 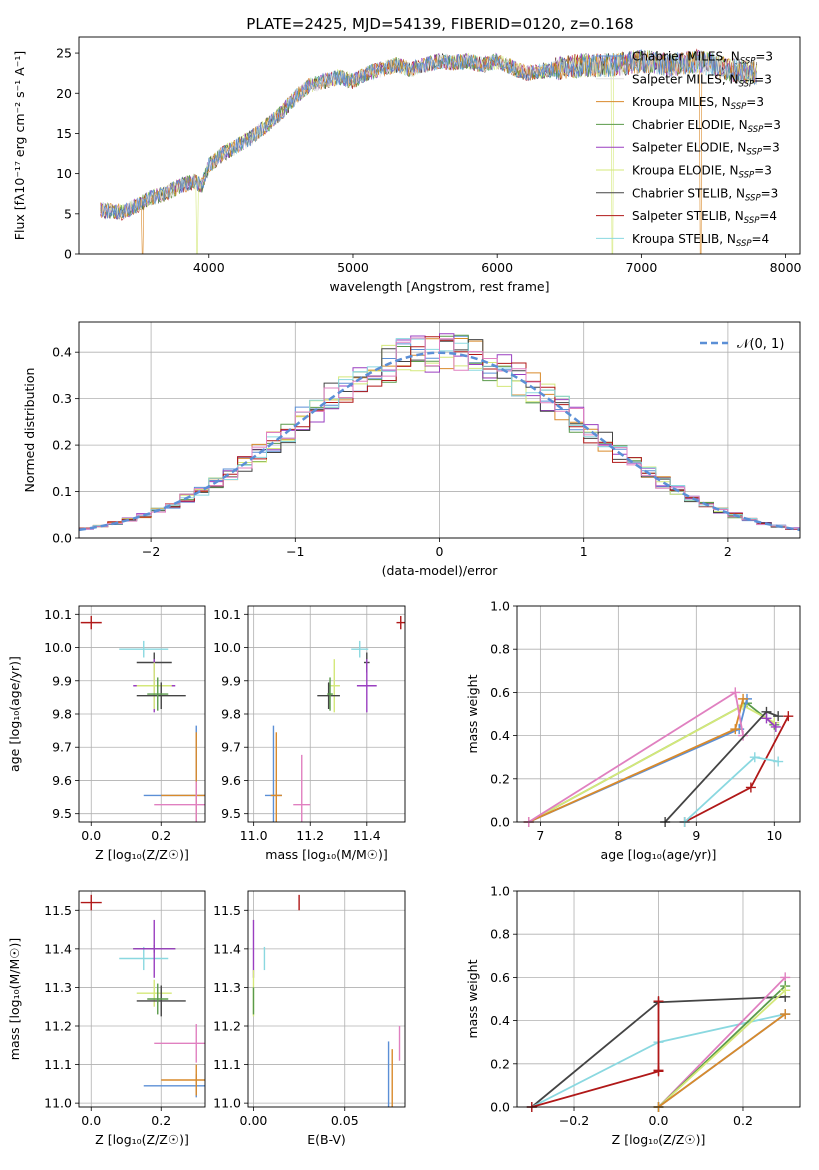 I want to click on legend-suffix: =4, so click(x=768, y=216).